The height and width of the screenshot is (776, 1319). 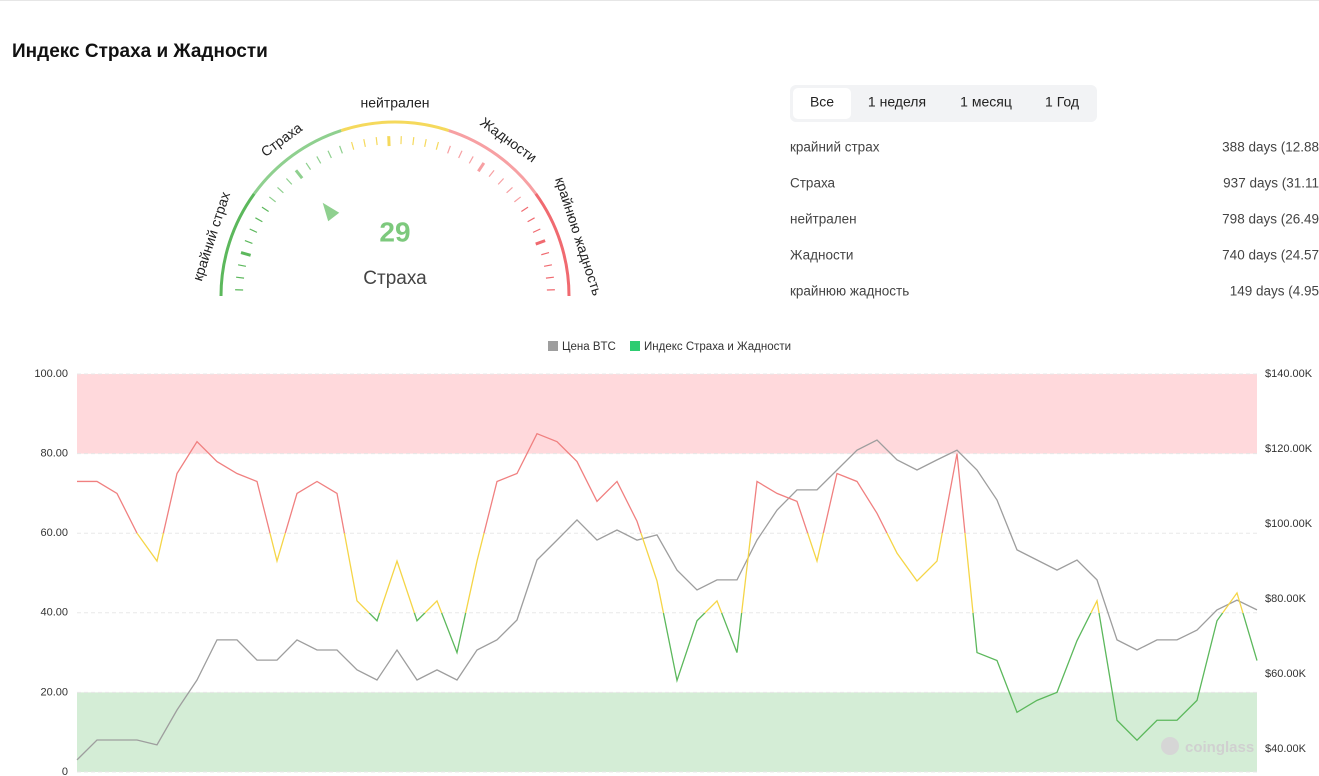 I want to click on y2-tick-label: $40.00K, so click(x=1286, y=749).